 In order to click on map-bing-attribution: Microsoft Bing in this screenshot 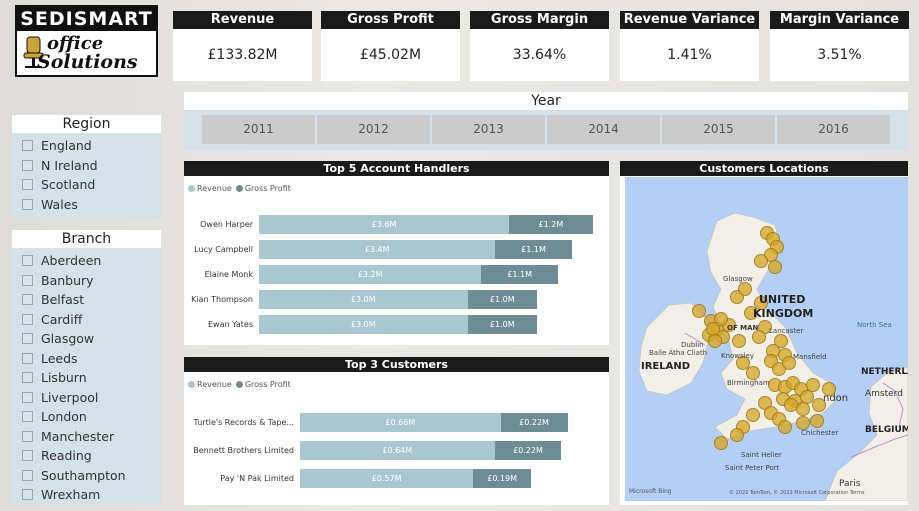, I will do `click(650, 491)`.